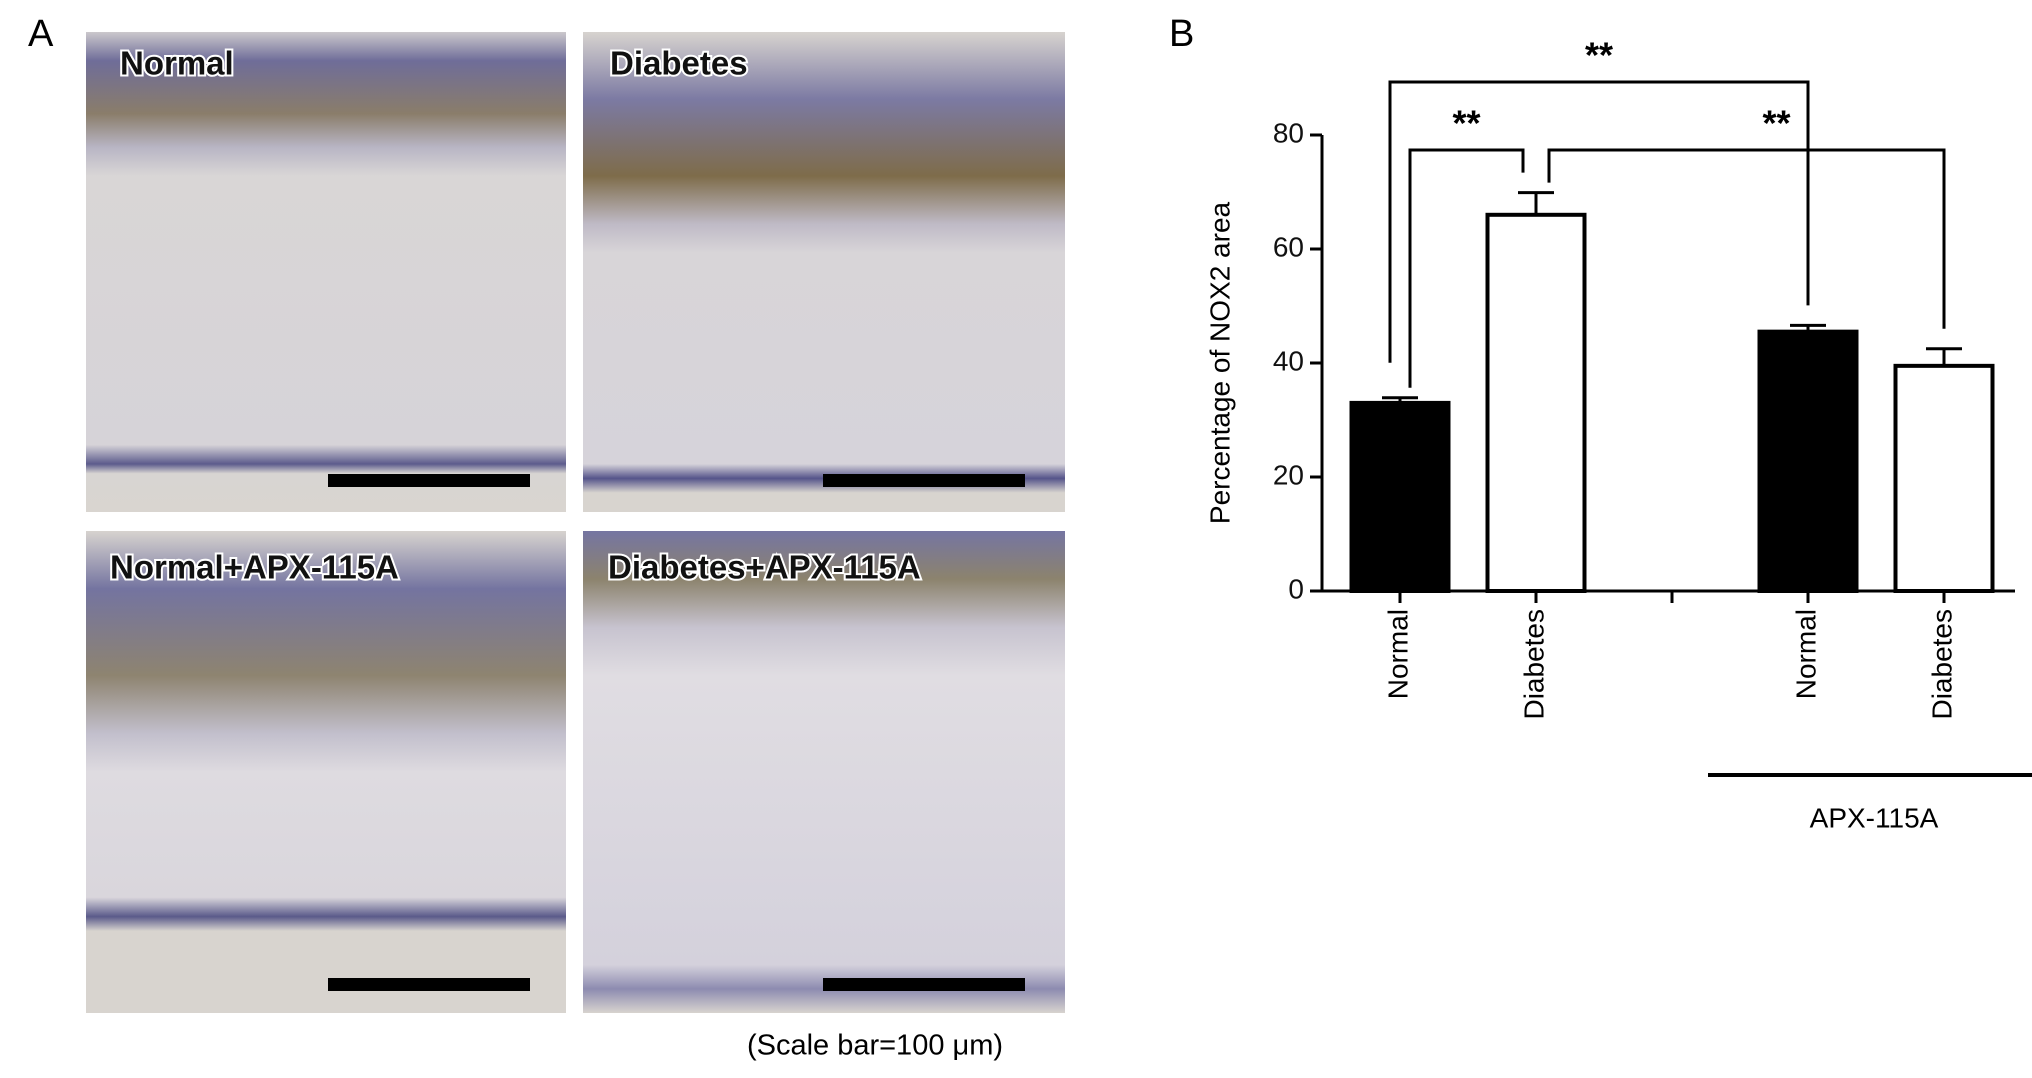 This screenshot has width=2032, height=1078. Describe the element at coordinates (1288, 474) in the screenshot. I see `y-tick-label: 20` at that location.